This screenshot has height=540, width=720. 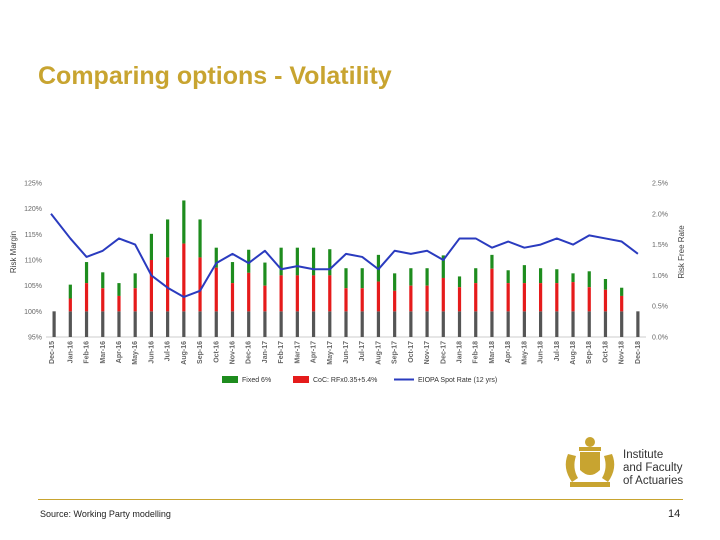 What do you see at coordinates (232, 352) in the screenshot?
I see `x-tick-label: Nov-16` at bounding box center [232, 352].